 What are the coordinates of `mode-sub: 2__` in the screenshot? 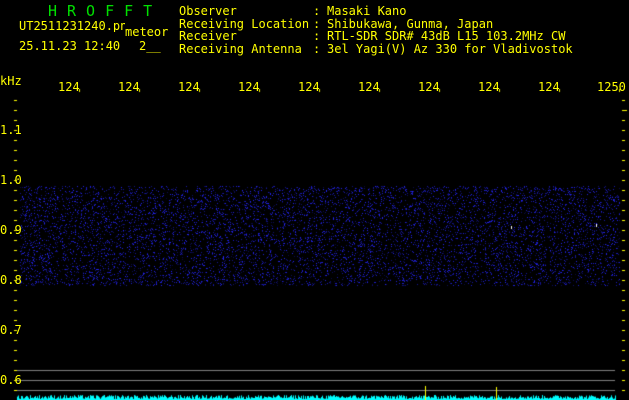 It's located at (150, 46).